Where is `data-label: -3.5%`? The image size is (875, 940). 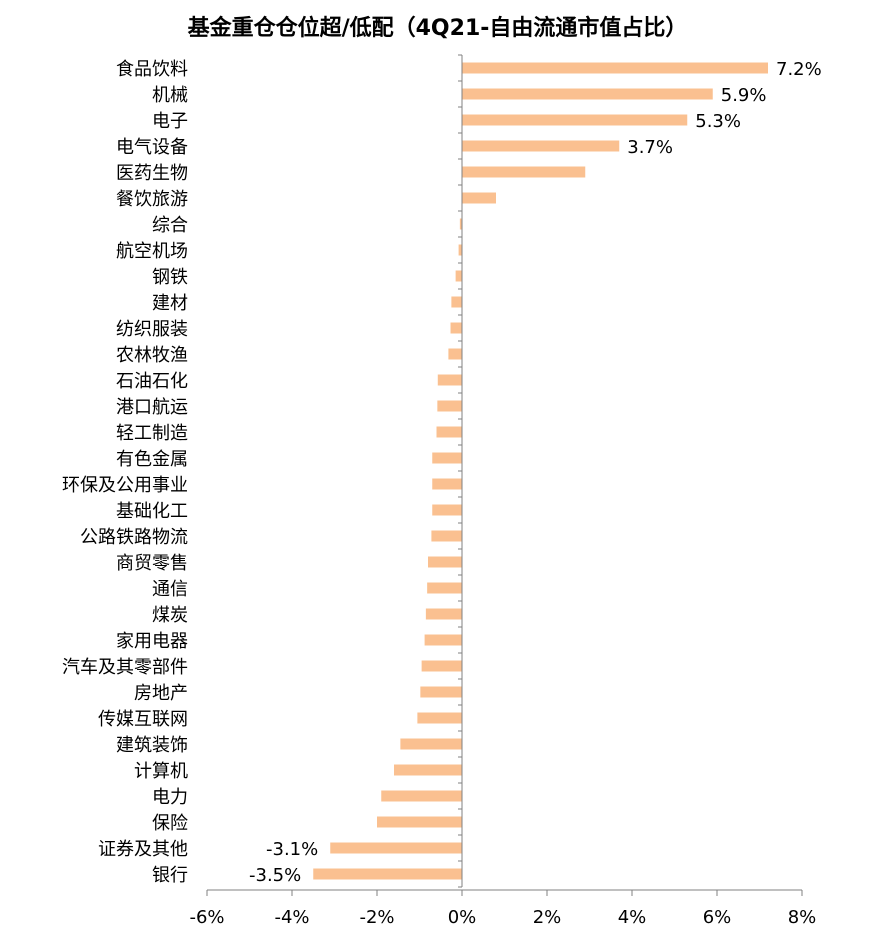 data-label: -3.5% is located at coordinates (275, 875).